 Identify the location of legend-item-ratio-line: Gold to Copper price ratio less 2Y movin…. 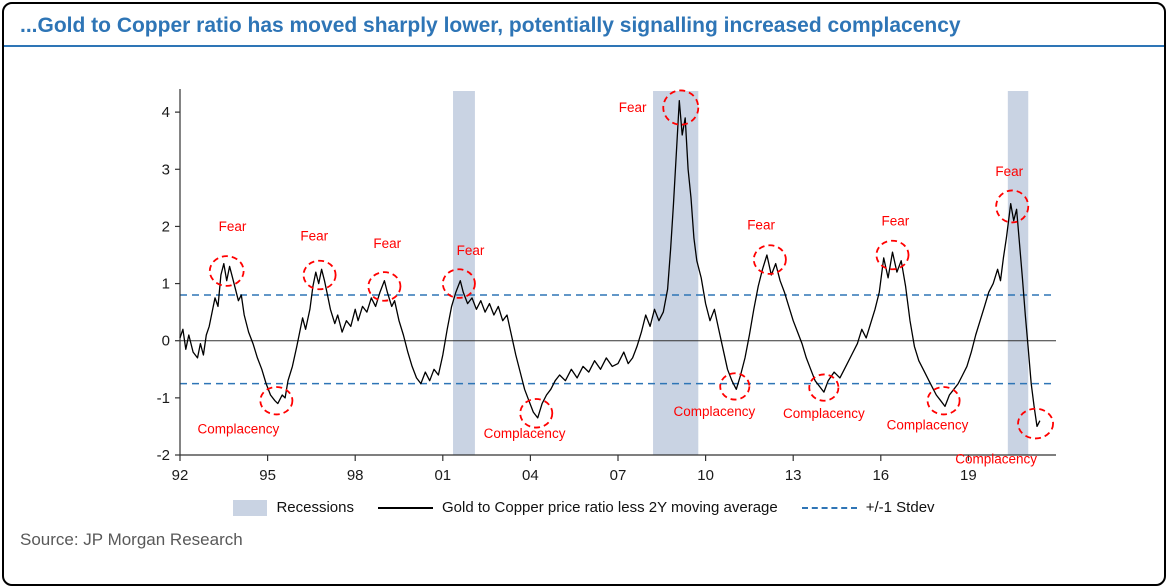
(578, 507).